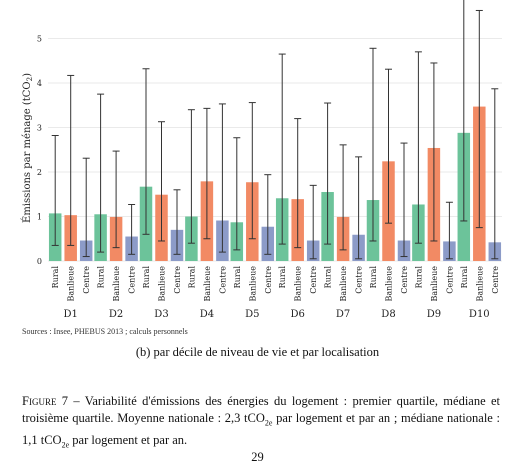 The height and width of the screenshot is (465, 515). What do you see at coordinates (207, 314) in the screenshot?
I see `decile-label: D4` at bounding box center [207, 314].